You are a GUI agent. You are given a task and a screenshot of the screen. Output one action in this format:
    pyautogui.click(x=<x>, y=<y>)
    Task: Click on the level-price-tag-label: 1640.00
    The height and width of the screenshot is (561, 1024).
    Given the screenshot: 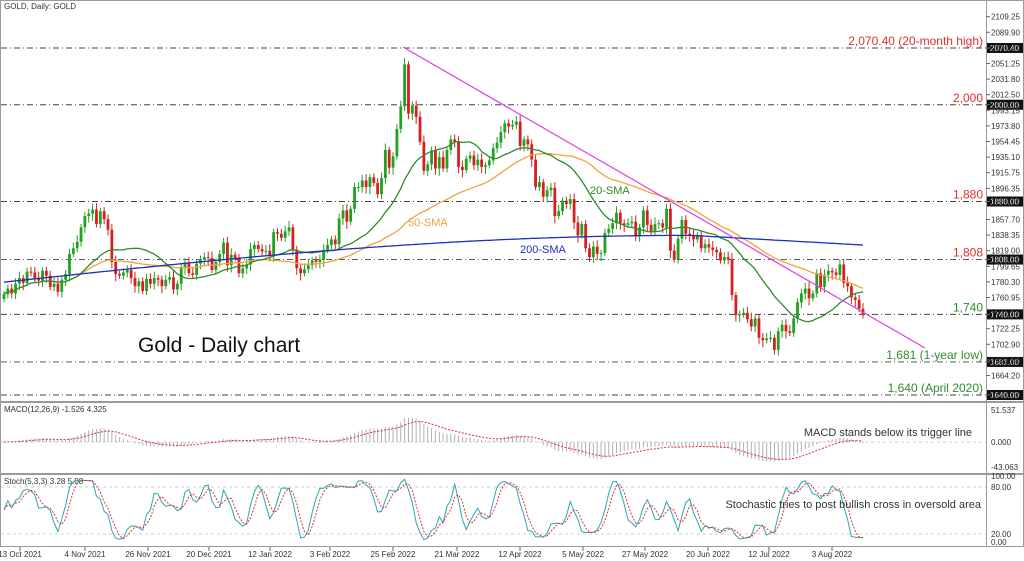 What is the action you would take?
    pyautogui.click(x=1004, y=395)
    